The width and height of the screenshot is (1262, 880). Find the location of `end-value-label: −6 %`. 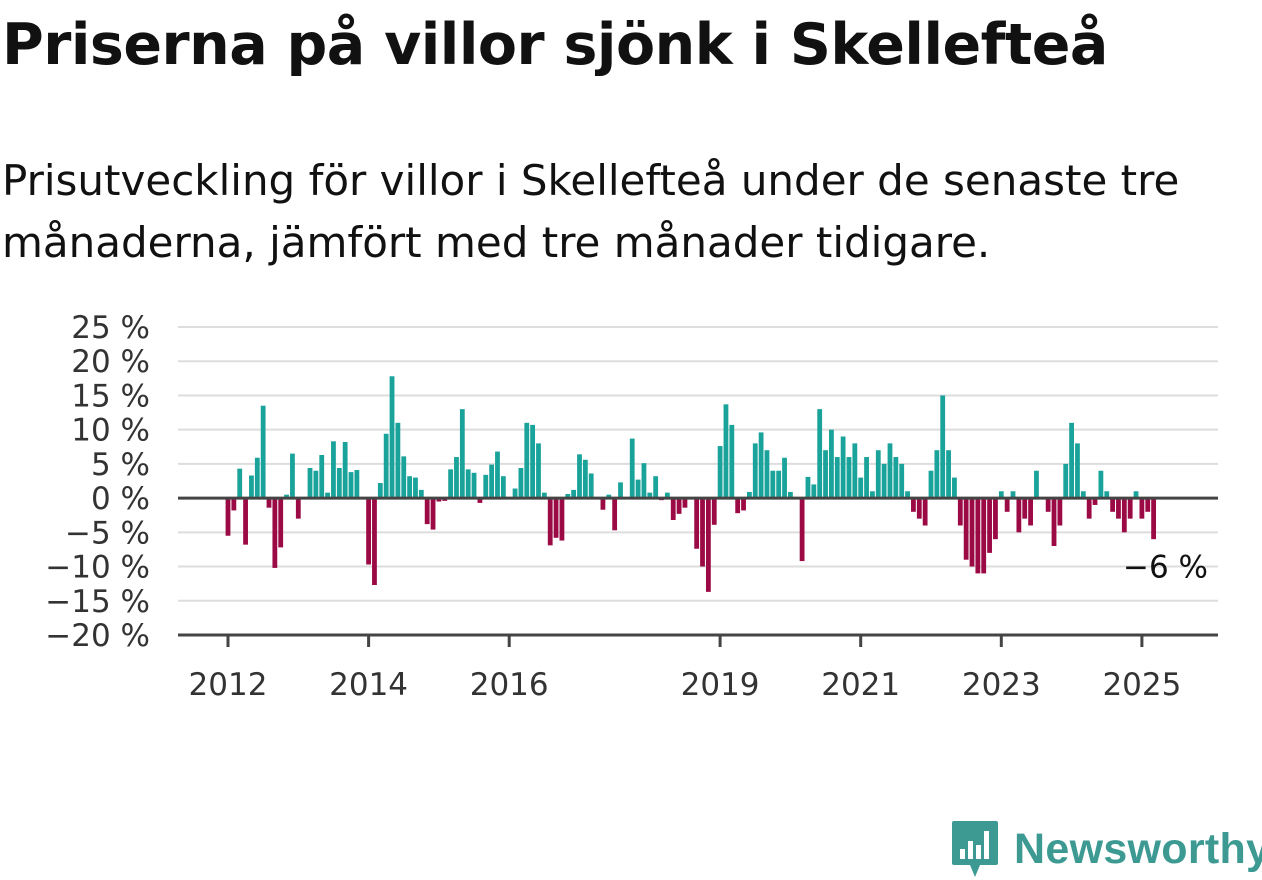

end-value-label: −6 % is located at coordinates (1165, 568).